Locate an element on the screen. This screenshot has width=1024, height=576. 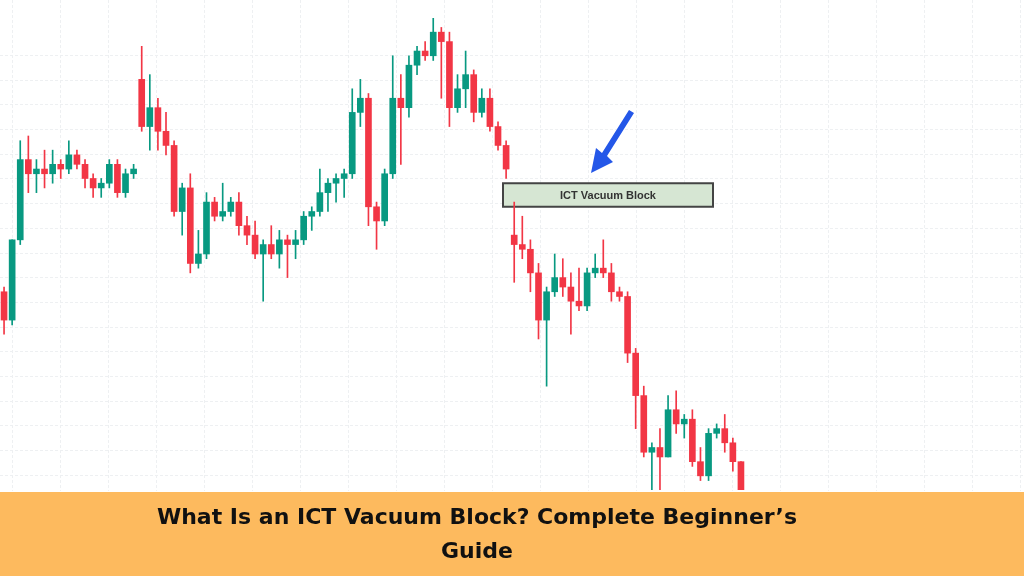
title-banner: What Is an ICT Vacuum Block? Complete Beginner’s Guide is located at coordinates (512, 534).